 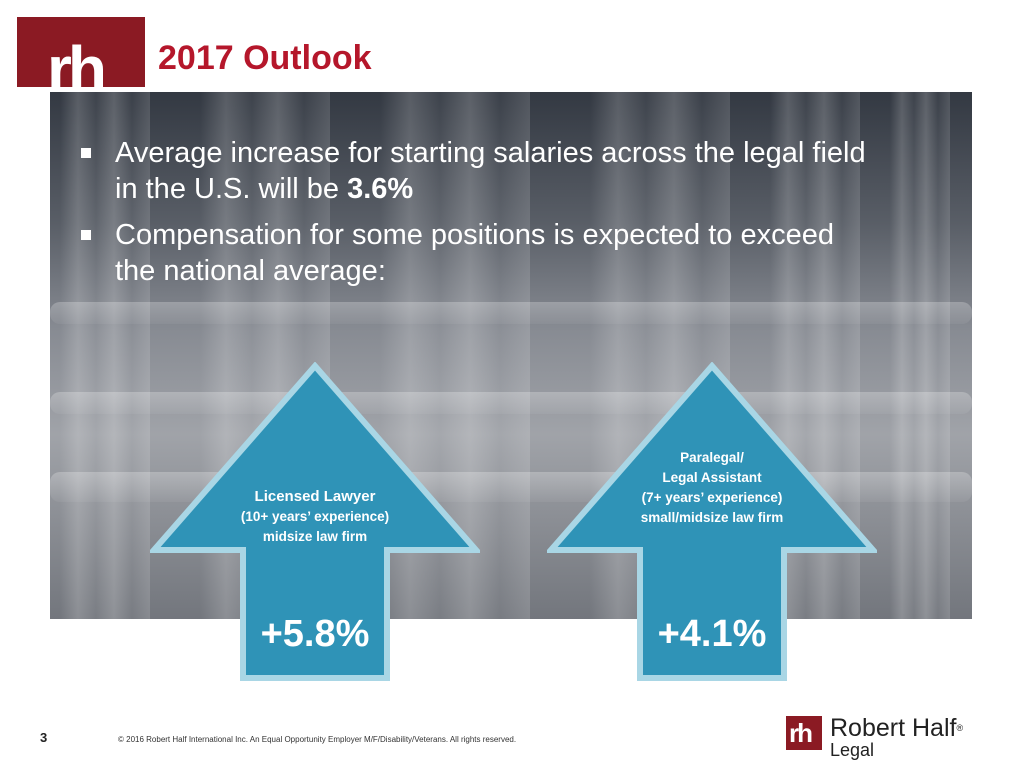 What do you see at coordinates (712, 477) in the screenshot?
I see `arrow-label-line: Legal Assistant` at bounding box center [712, 477].